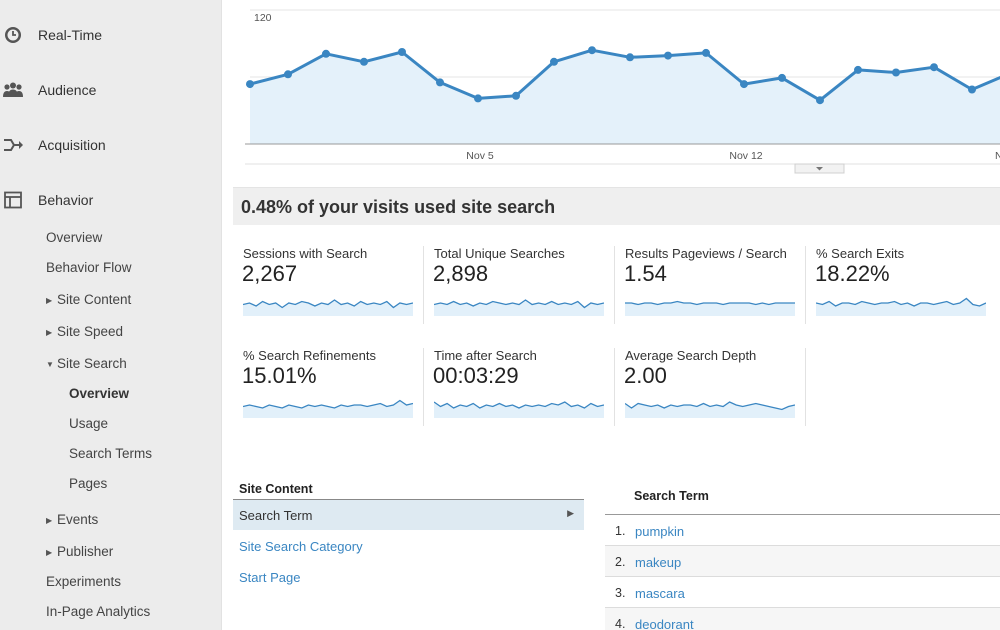  What do you see at coordinates (94, 299) in the screenshot?
I see `sidebar-item-label: Site Content` at bounding box center [94, 299].